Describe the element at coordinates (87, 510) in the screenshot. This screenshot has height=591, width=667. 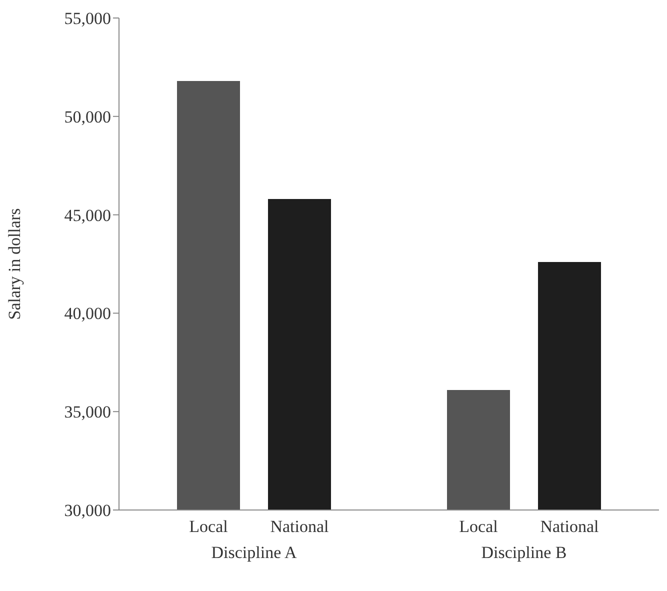
I see `y-tick-label: 30,000` at that location.